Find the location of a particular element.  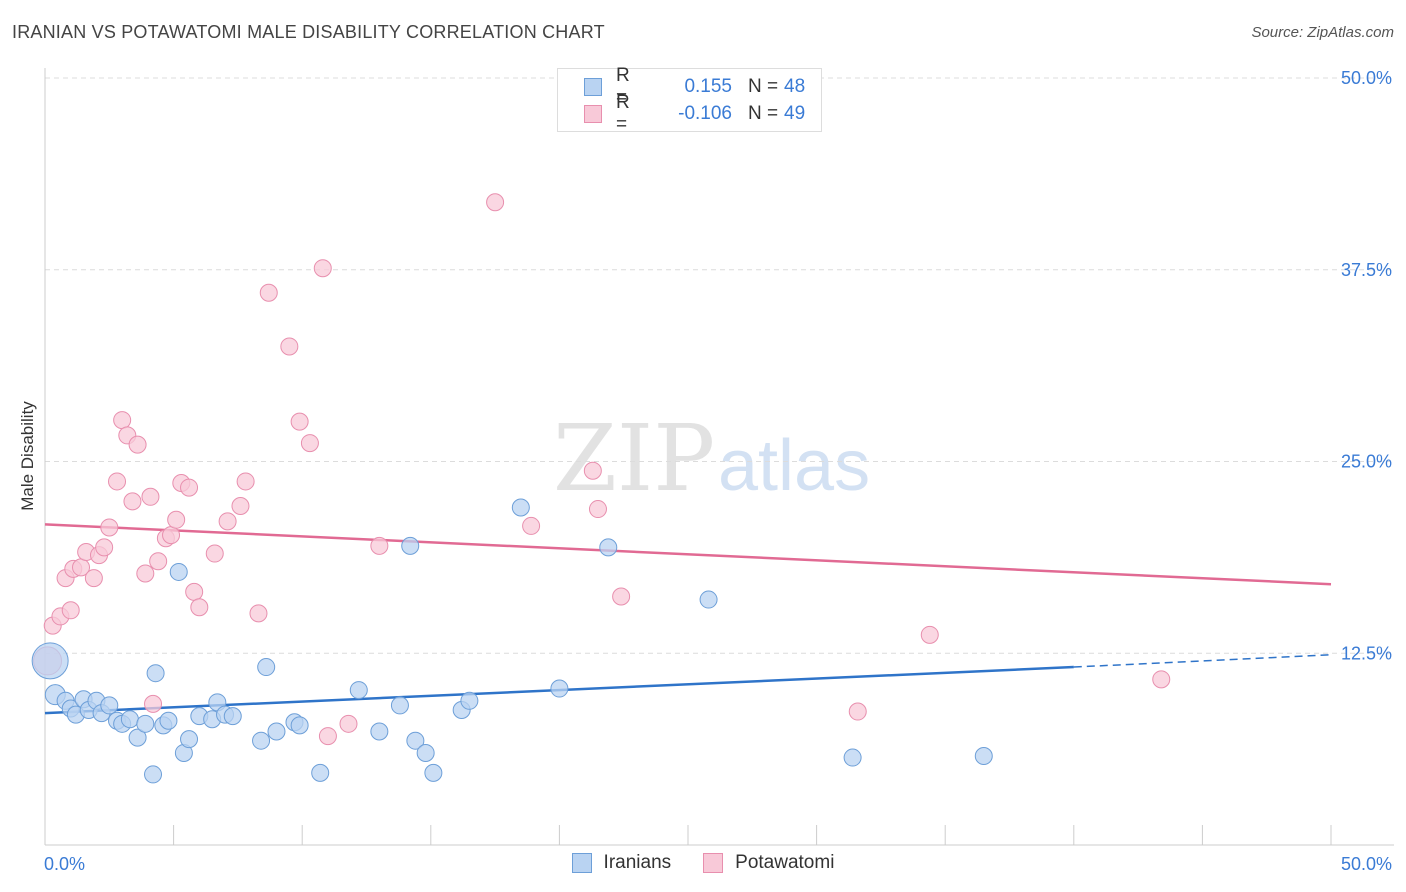

r-value: -0.106 is located at coordinates (705, 113).